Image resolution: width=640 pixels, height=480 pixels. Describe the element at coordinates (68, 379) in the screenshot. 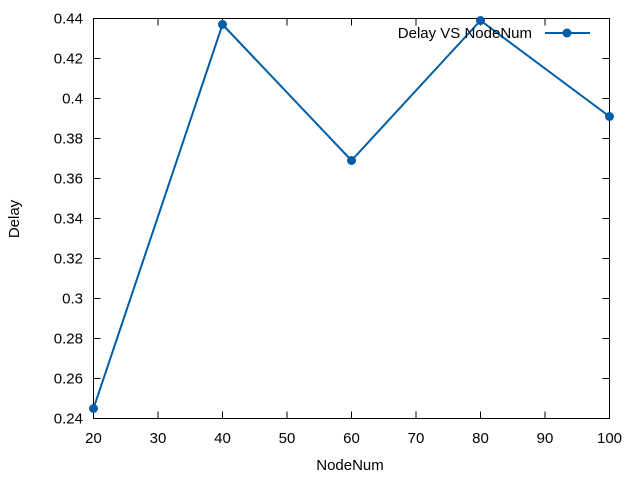

I see `y-tick-label-1: 0.26` at that location.